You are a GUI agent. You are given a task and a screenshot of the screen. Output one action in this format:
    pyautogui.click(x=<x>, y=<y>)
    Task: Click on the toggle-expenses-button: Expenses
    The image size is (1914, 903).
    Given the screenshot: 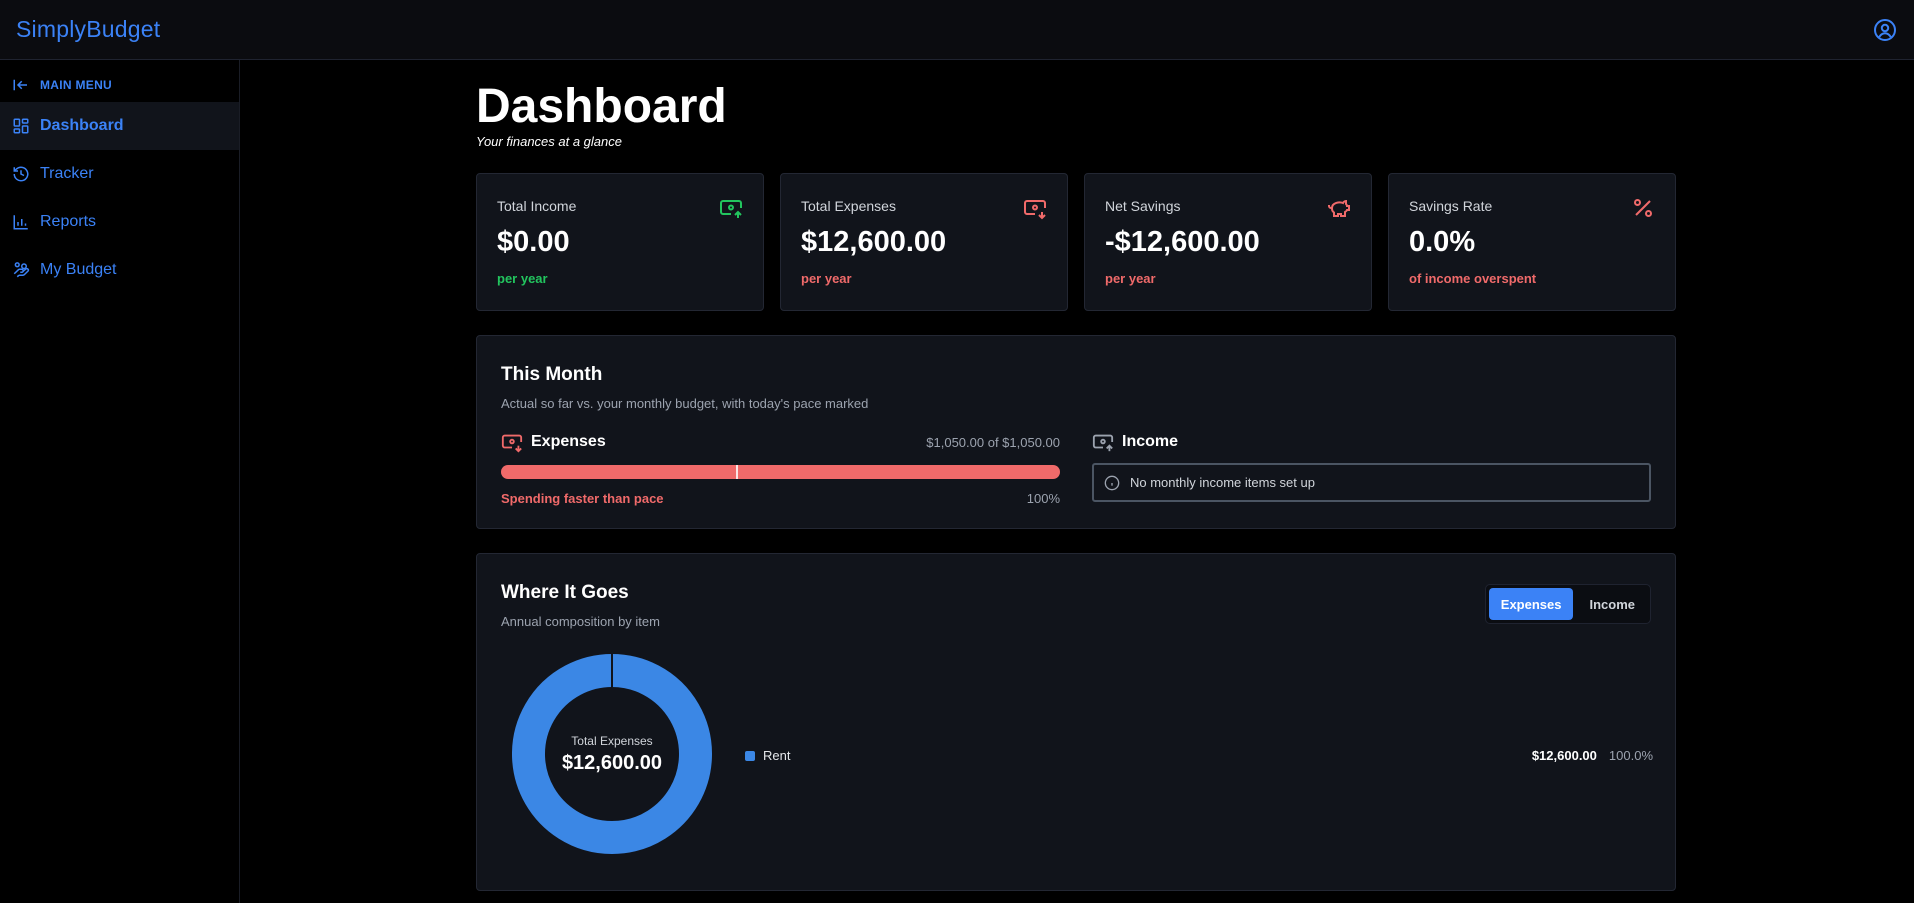 What is the action you would take?
    pyautogui.click(x=1531, y=604)
    